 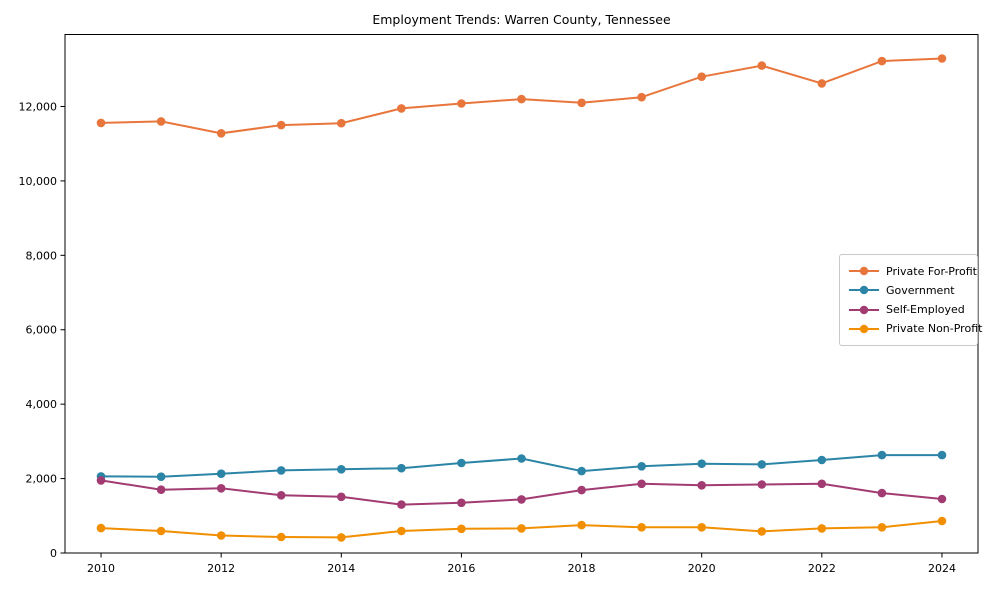 I want to click on x-axis-tick-label: 2022, so click(x=822, y=568).